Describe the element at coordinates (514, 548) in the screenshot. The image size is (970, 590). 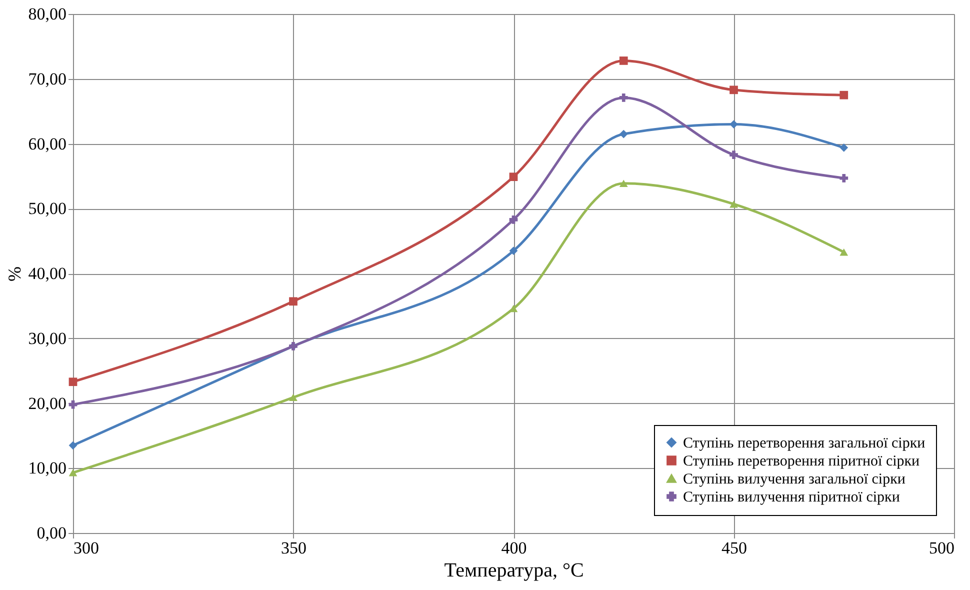
I see `x-tick-label: 400` at that location.